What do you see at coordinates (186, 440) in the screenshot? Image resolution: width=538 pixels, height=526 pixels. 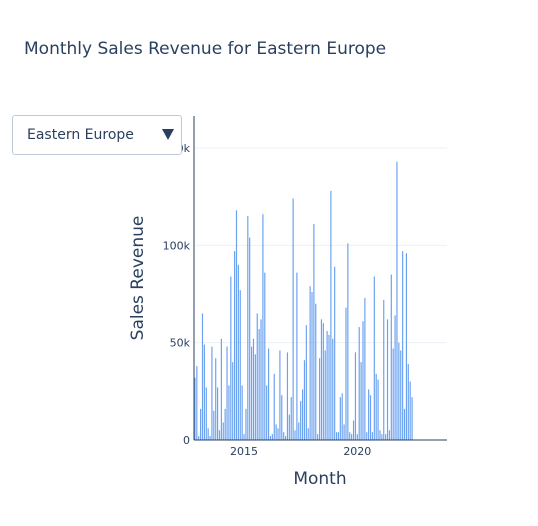 I see `y-tick-label: 0` at bounding box center [186, 440].